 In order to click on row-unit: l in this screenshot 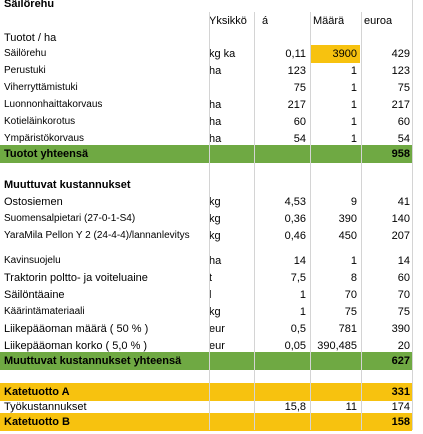, I will do `click(210, 295)`.